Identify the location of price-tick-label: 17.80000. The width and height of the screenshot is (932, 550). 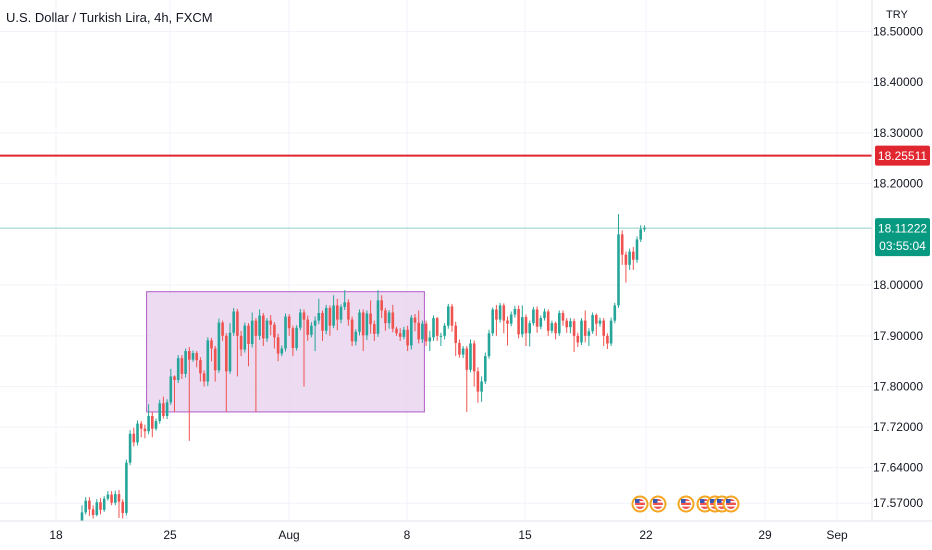
(898, 387).